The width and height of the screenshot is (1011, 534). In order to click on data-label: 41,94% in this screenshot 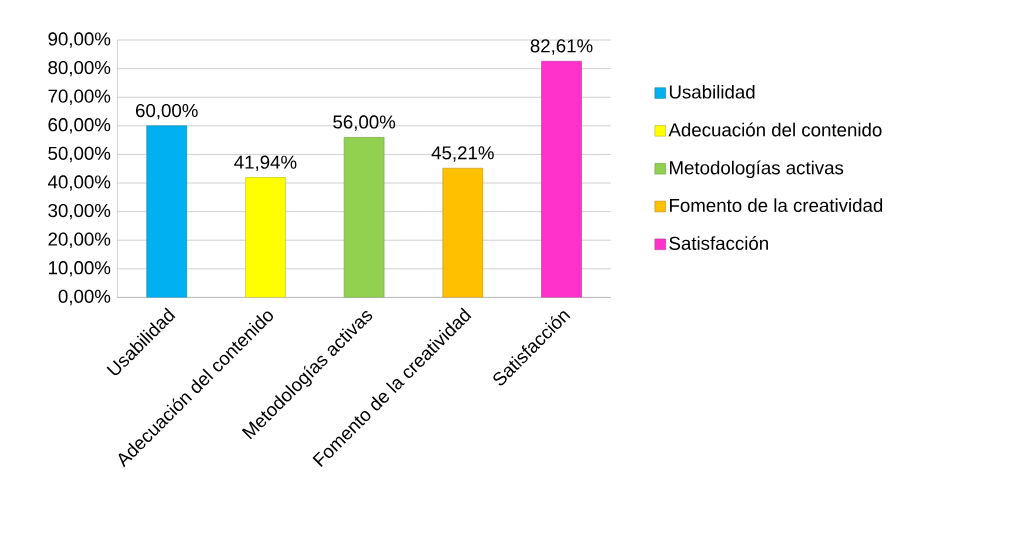, I will do `click(265, 163)`.